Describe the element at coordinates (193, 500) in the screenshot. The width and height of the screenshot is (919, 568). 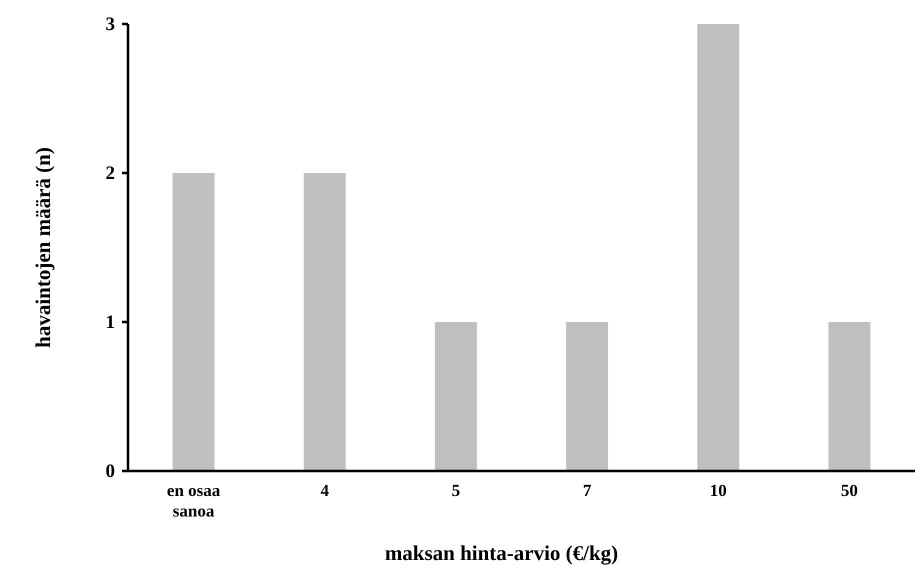
I see `x-tick-label: en osaa sanoa` at that location.